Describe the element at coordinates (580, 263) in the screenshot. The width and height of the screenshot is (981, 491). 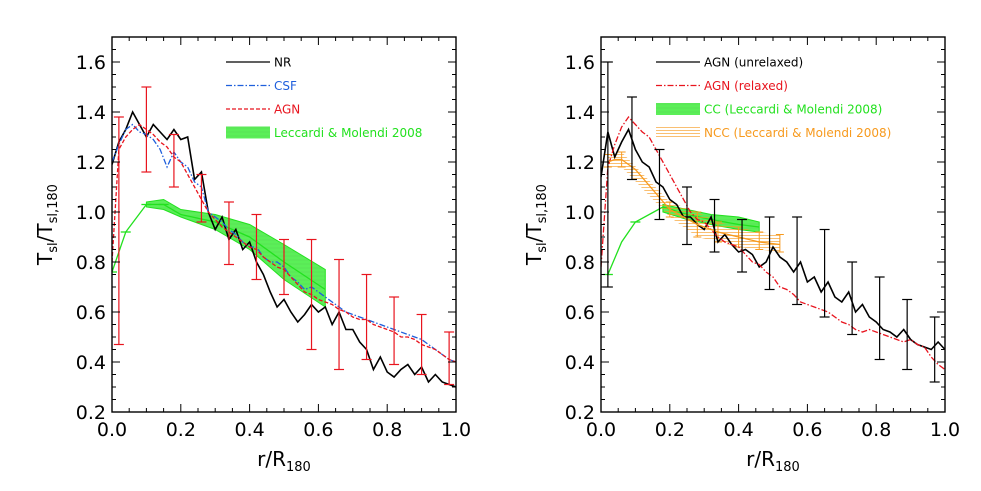
I see `right-y-tick-label: 0.8` at that location.